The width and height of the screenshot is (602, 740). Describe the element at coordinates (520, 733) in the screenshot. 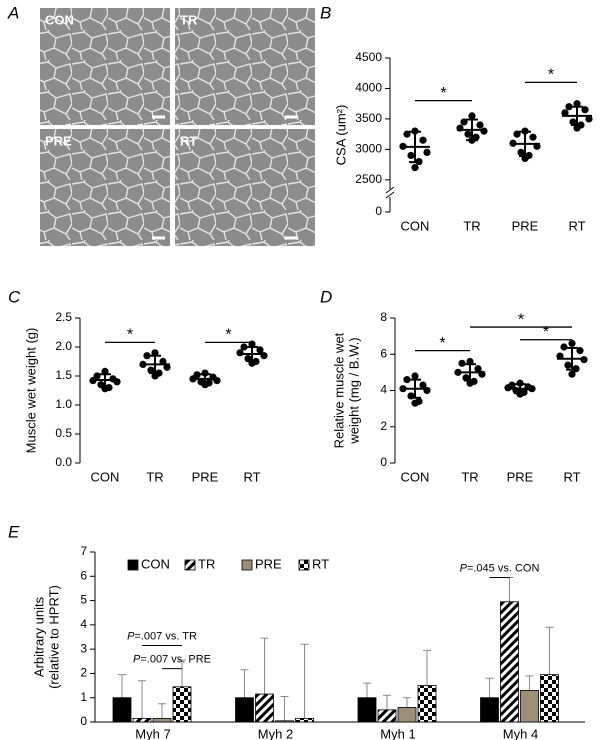

I see `x-tick-label: Myh 4` at that location.